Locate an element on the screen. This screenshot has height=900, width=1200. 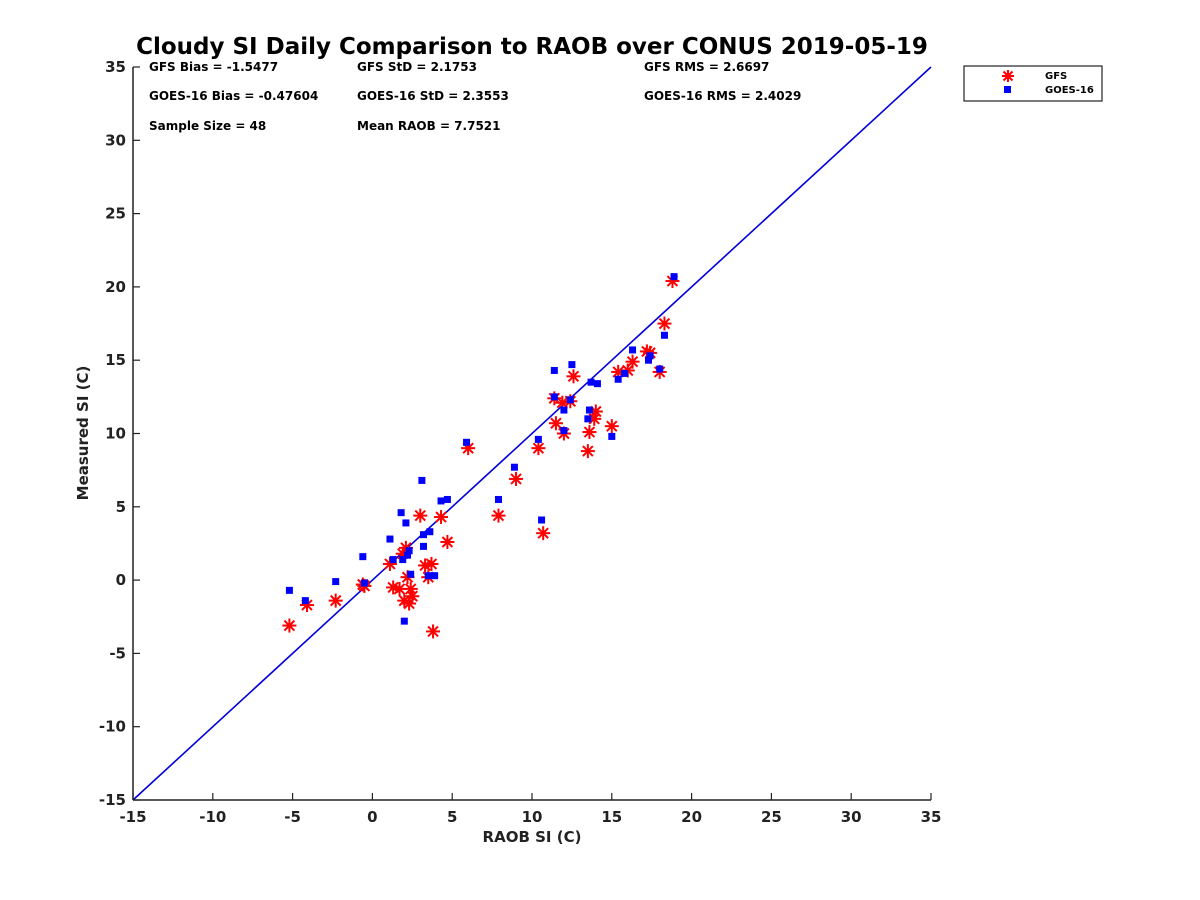
legend-label-gfs: GFS is located at coordinates (1056, 76).